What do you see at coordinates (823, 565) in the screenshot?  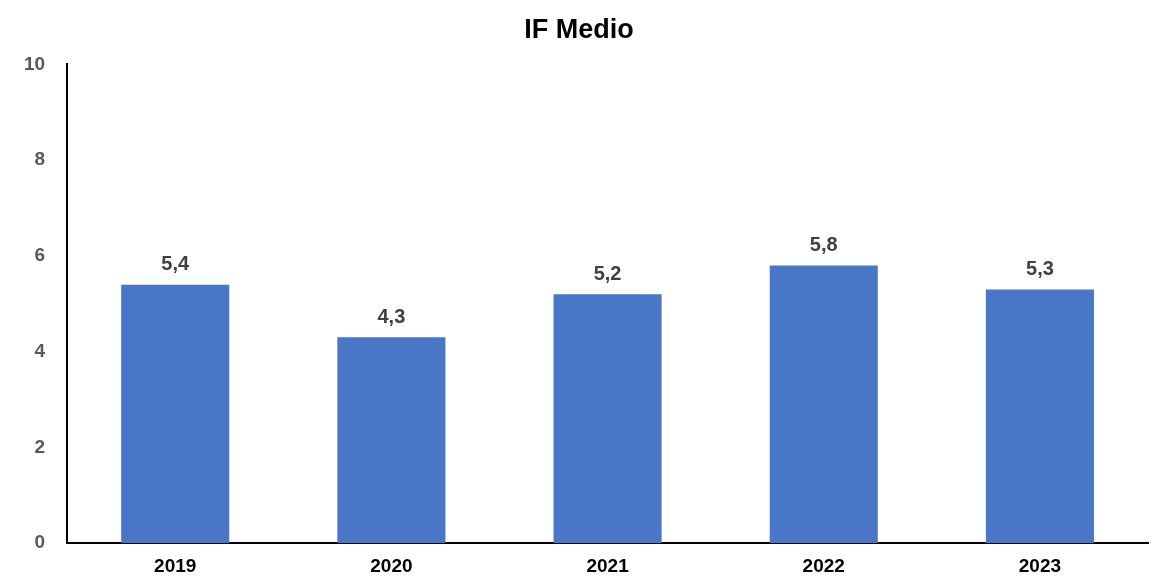 I see `x-tick-label: 2022` at bounding box center [823, 565].